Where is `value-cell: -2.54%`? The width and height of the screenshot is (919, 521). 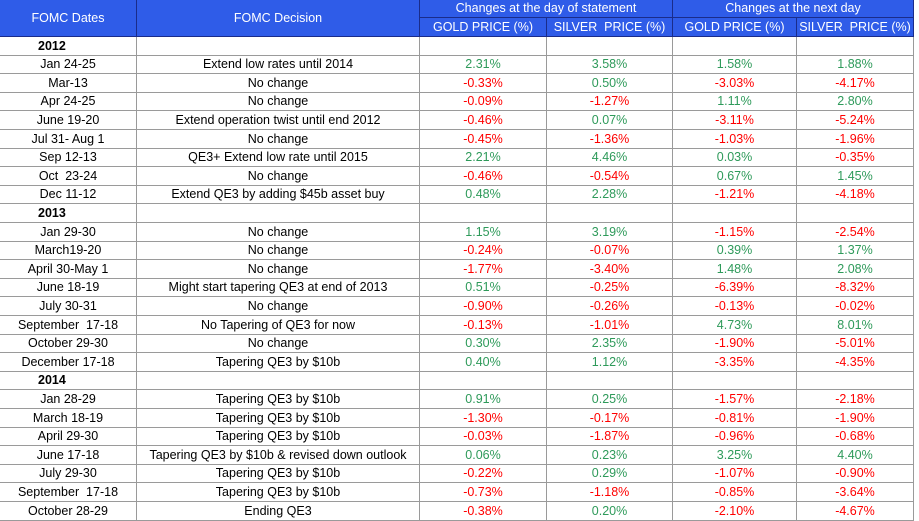 value-cell: -2.54% is located at coordinates (855, 232).